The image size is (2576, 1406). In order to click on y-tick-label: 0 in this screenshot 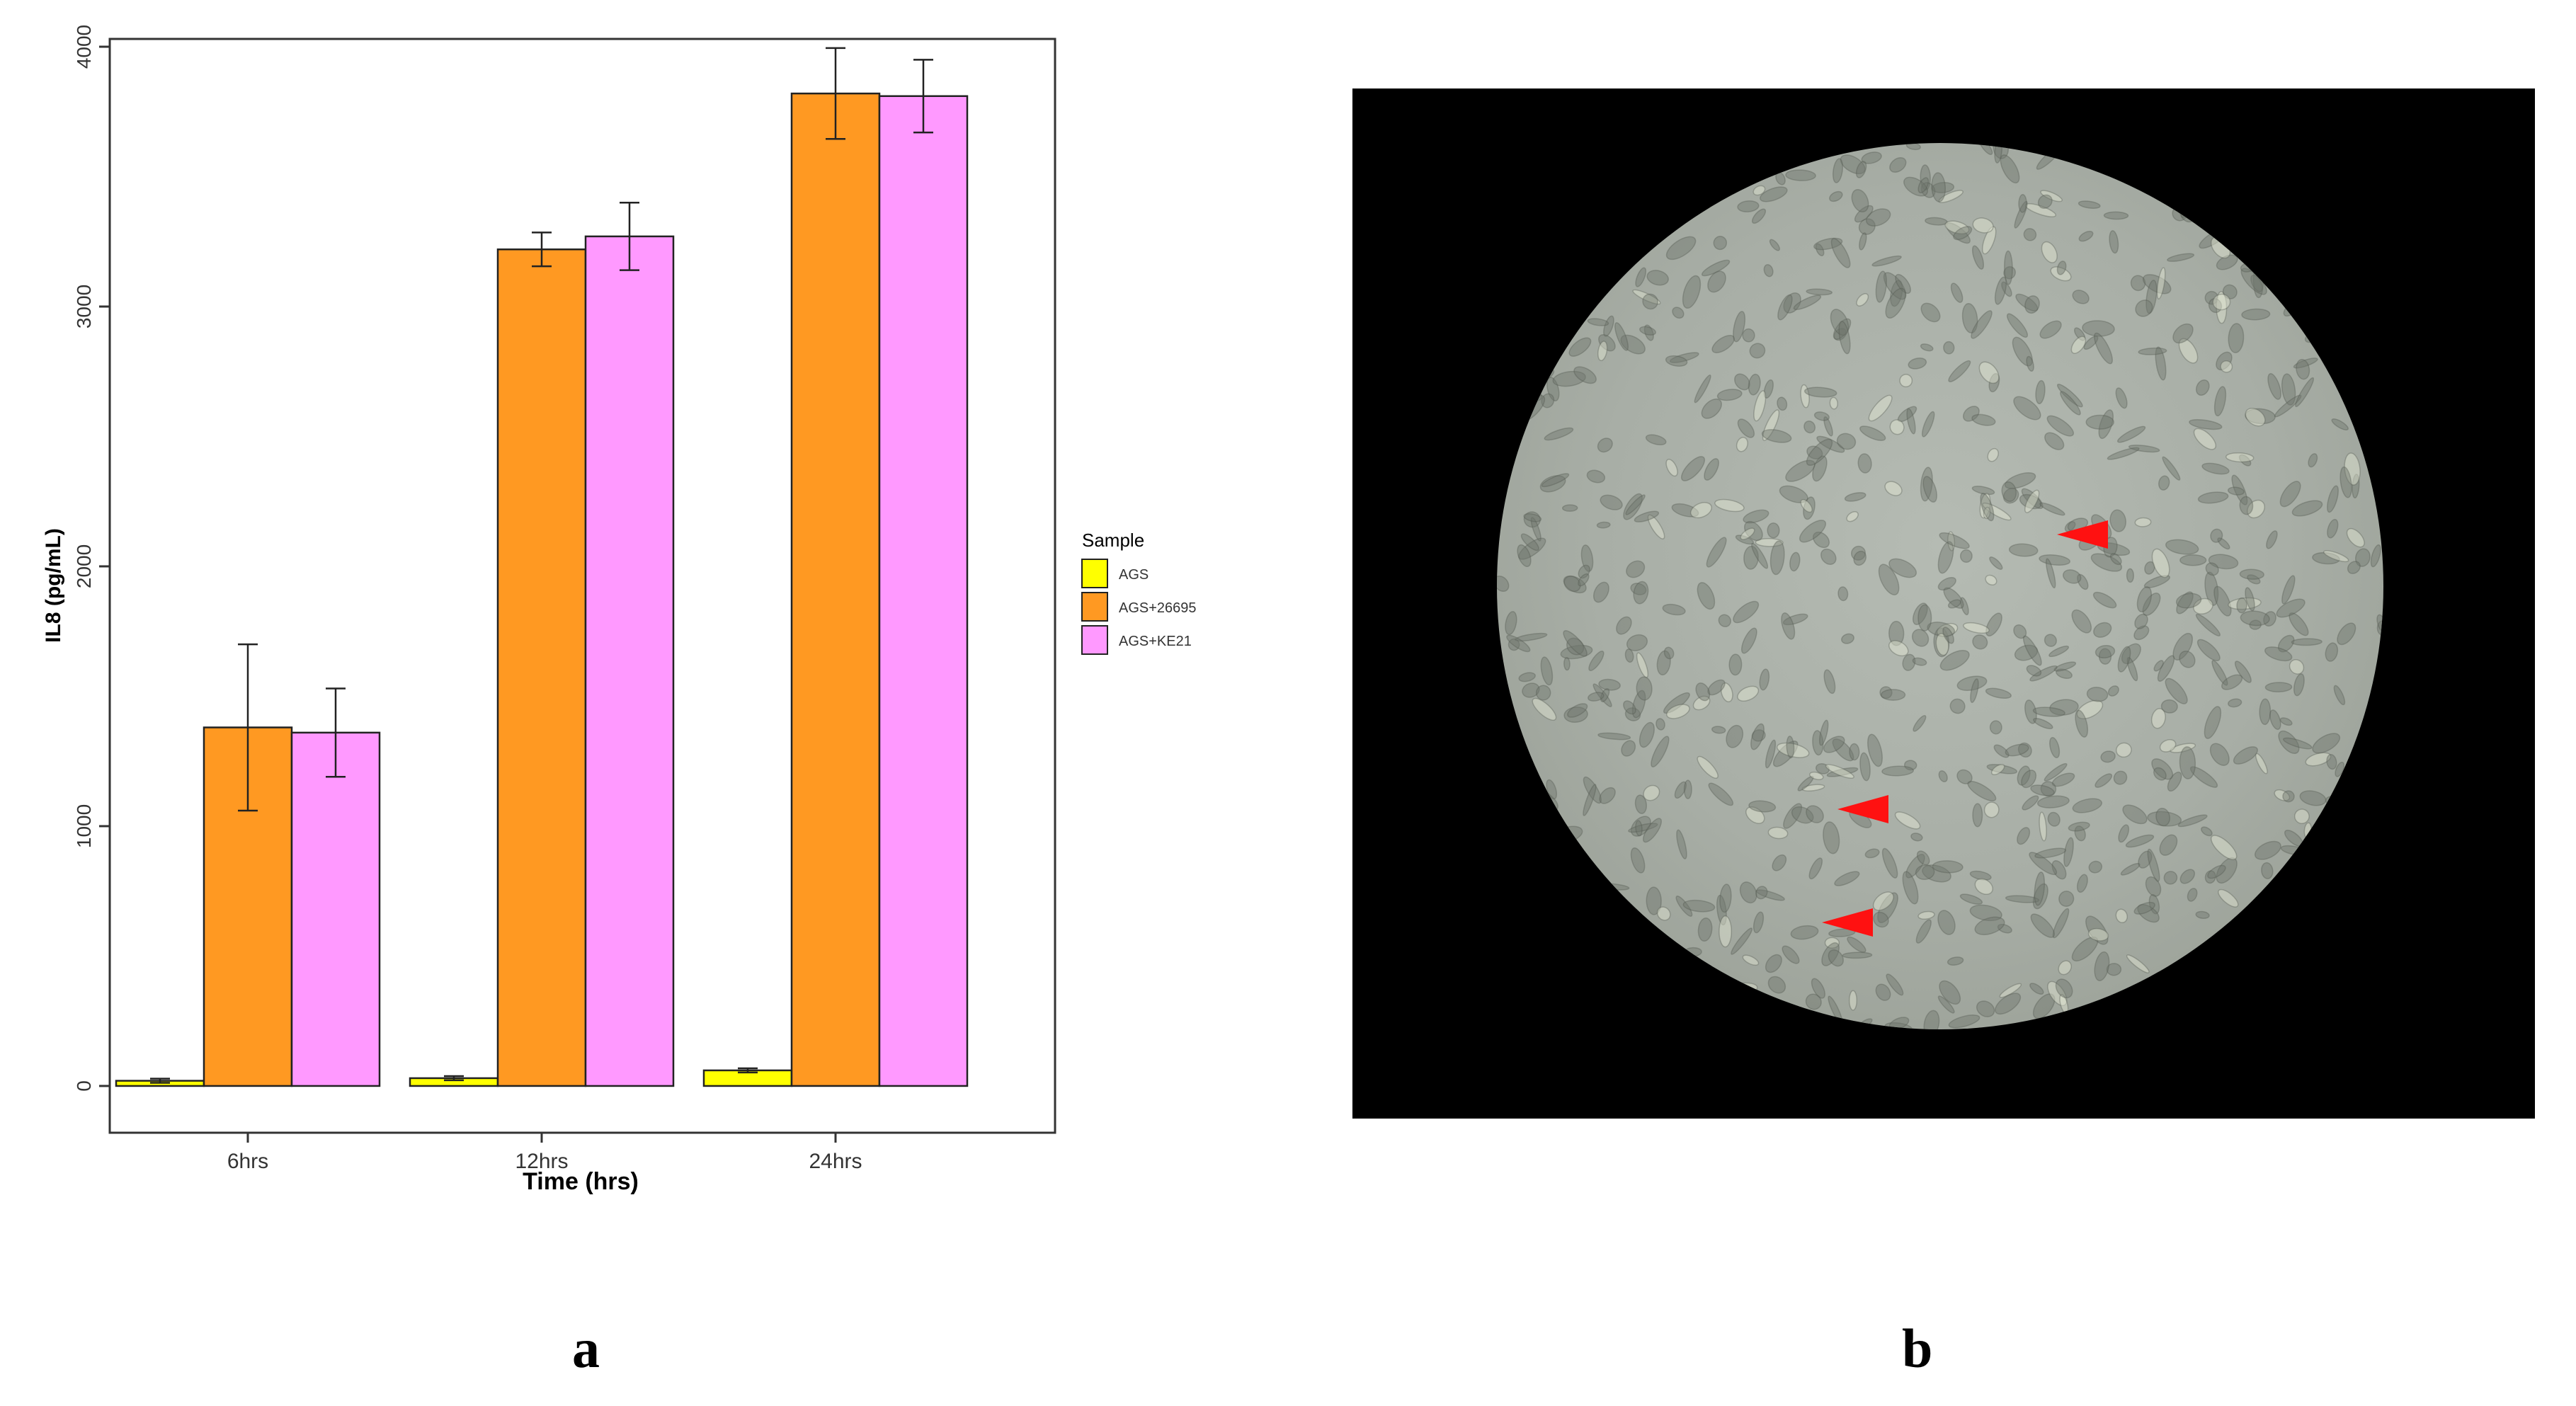, I will do `click(84, 1086)`.